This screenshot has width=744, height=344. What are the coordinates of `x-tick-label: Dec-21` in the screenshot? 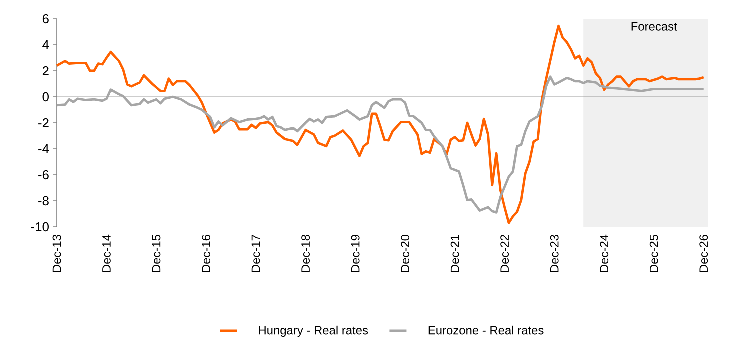 It's located at (455, 253).